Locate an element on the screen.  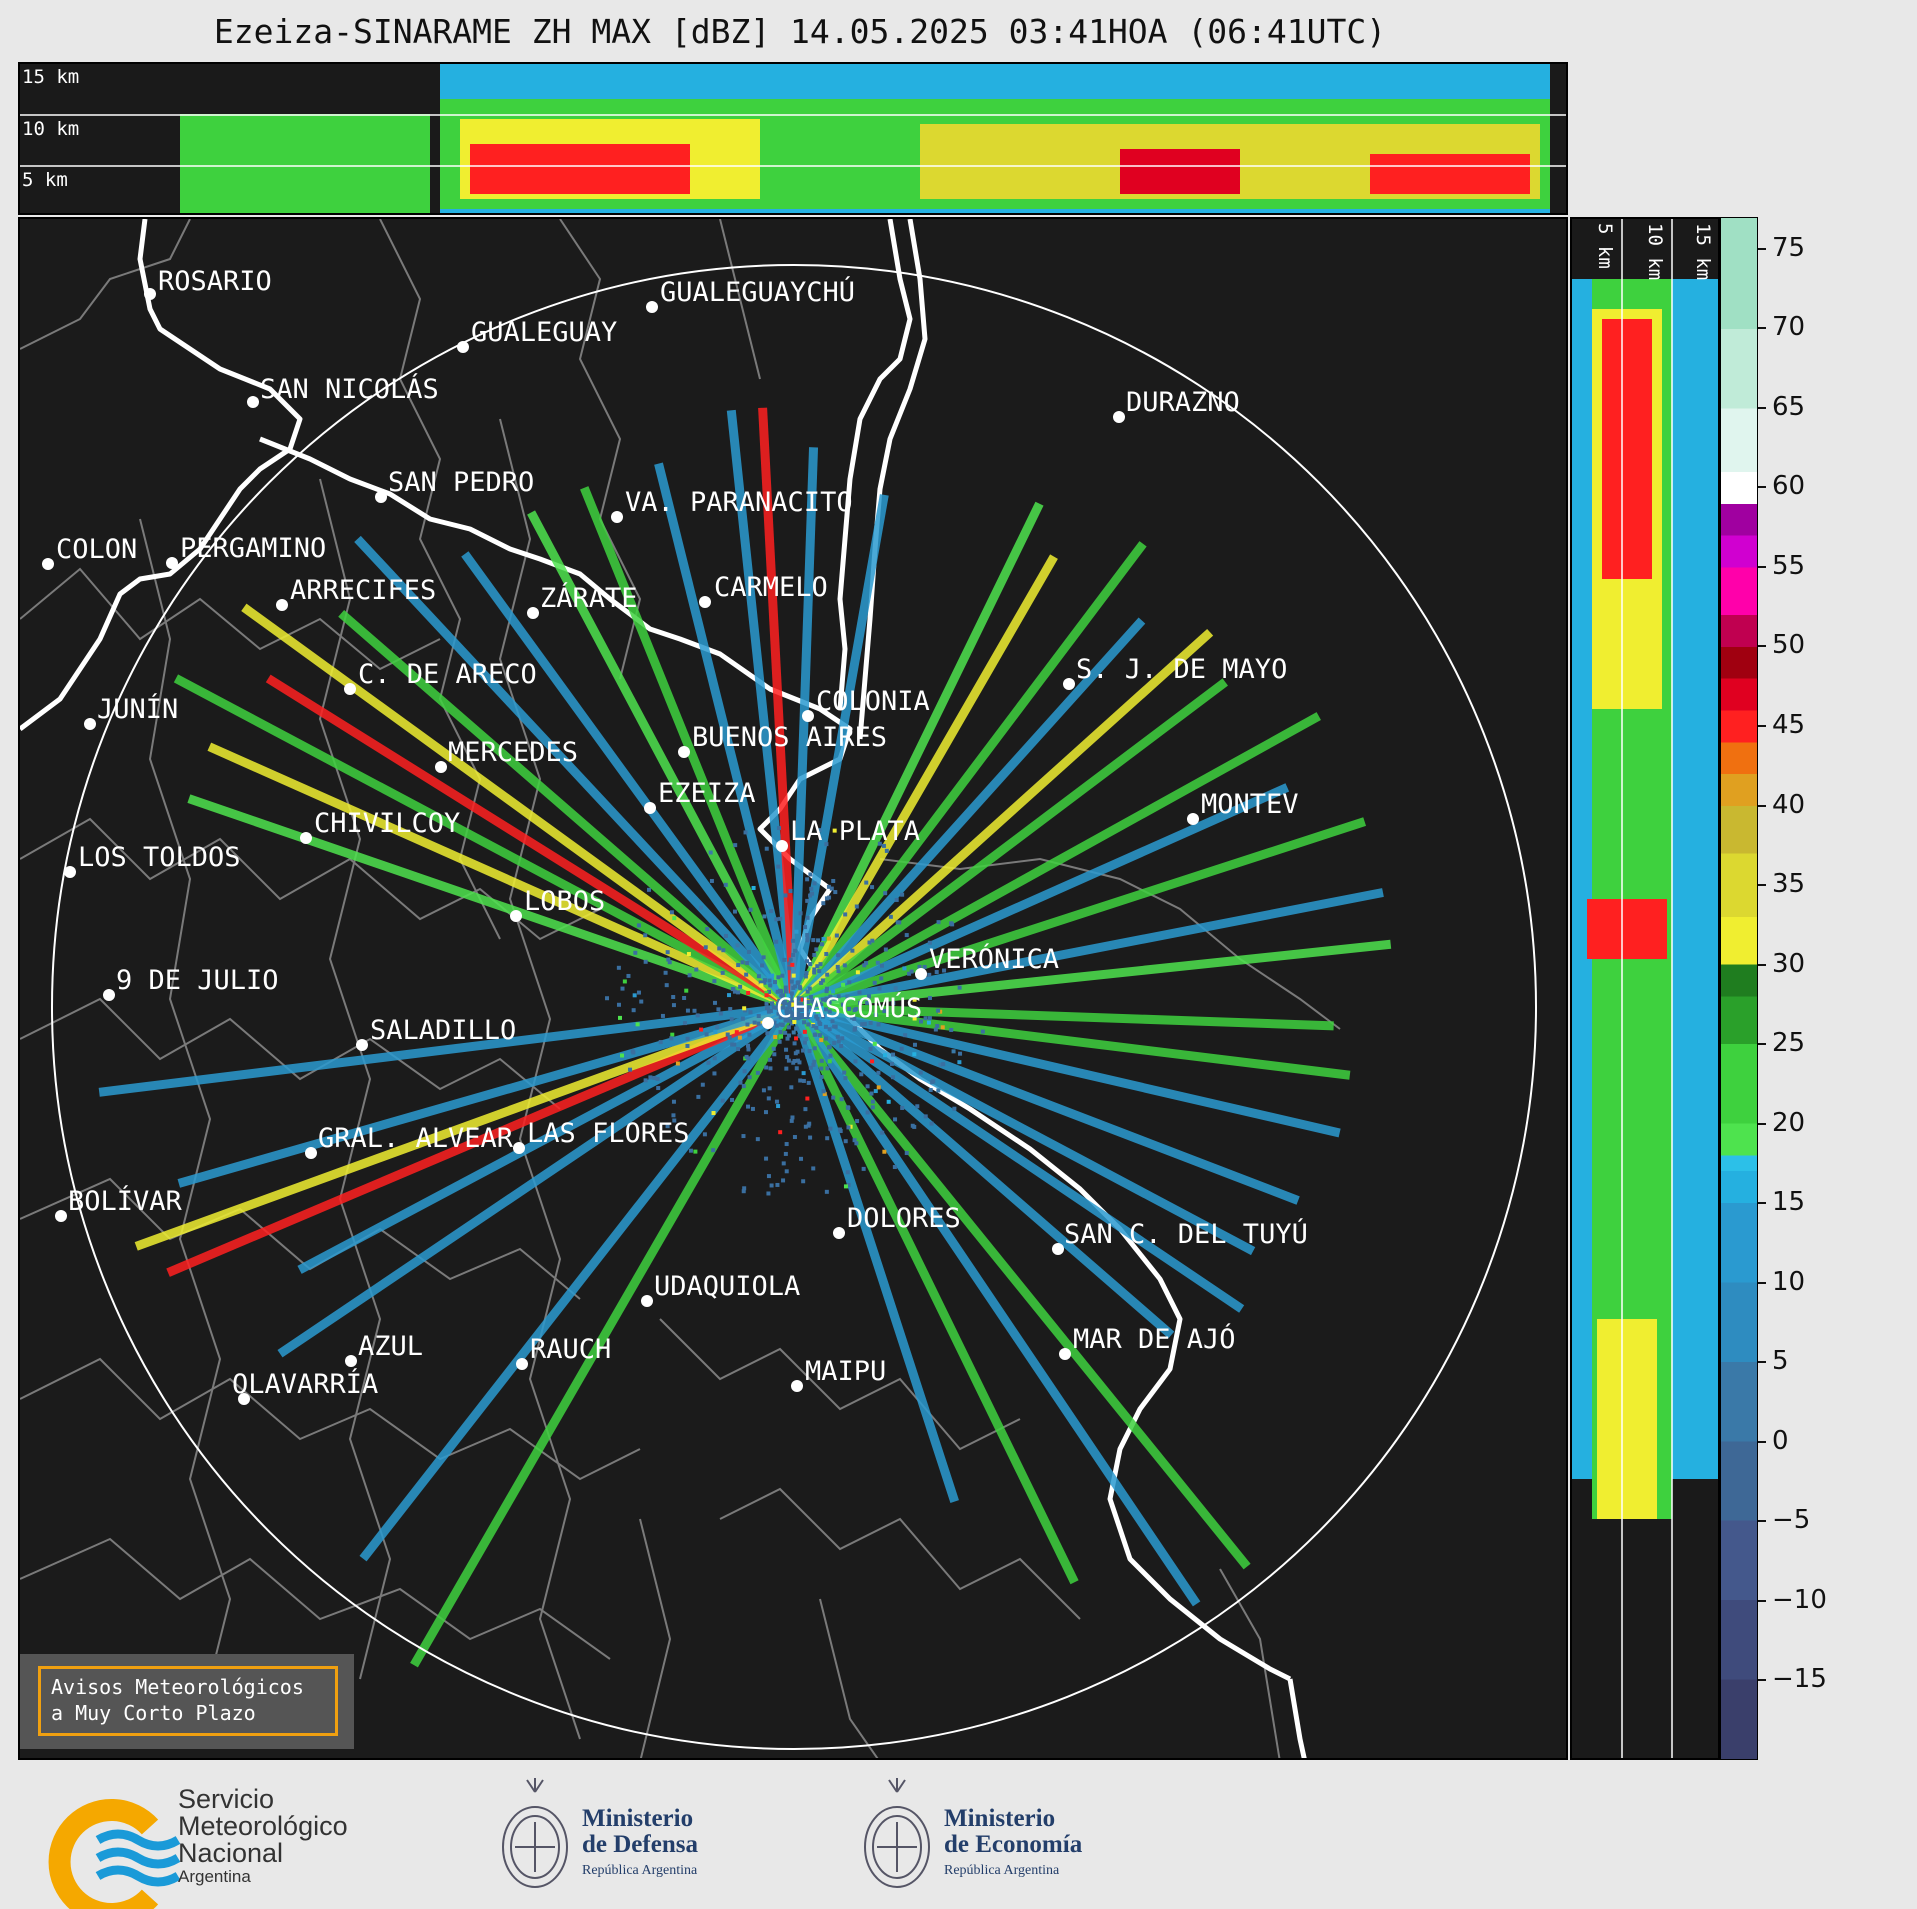
side-echo-red is located at coordinates (1627, 449).